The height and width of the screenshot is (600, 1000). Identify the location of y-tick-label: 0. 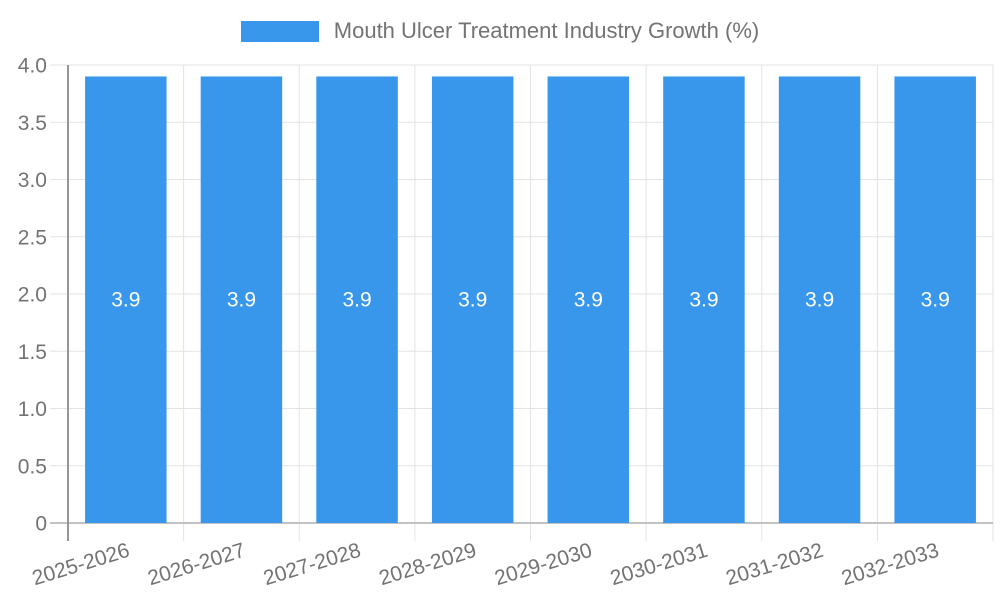
(41, 524).